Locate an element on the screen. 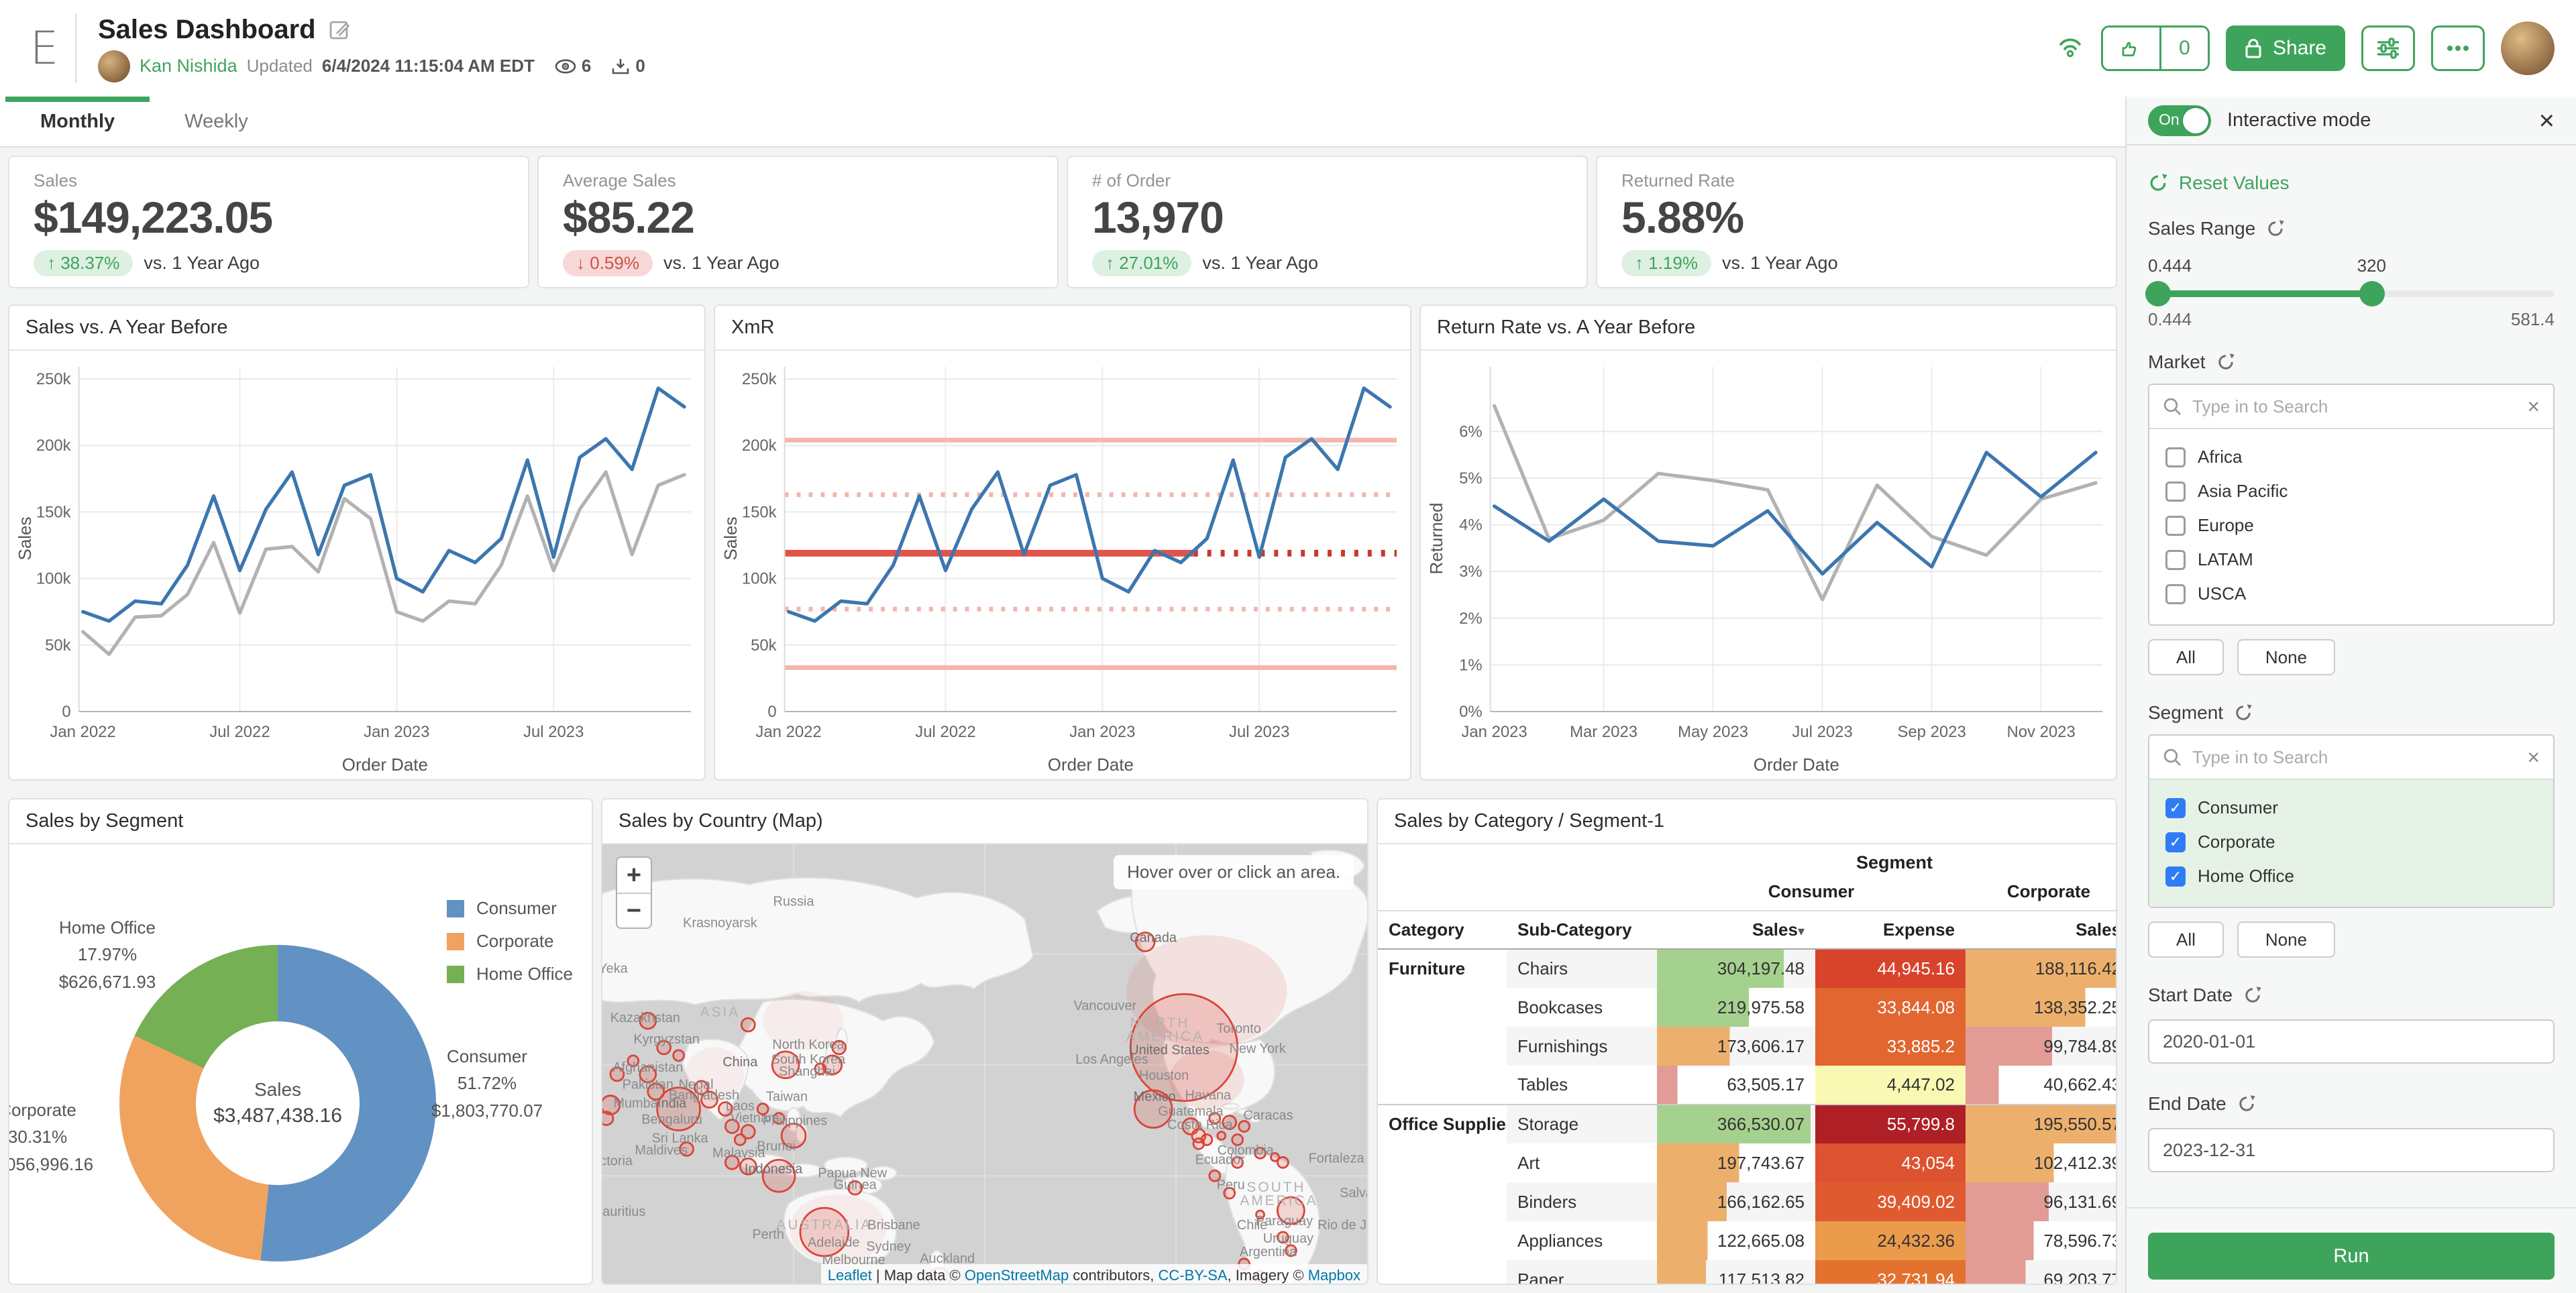  map-zoom-in-button: + is located at coordinates (634, 874).